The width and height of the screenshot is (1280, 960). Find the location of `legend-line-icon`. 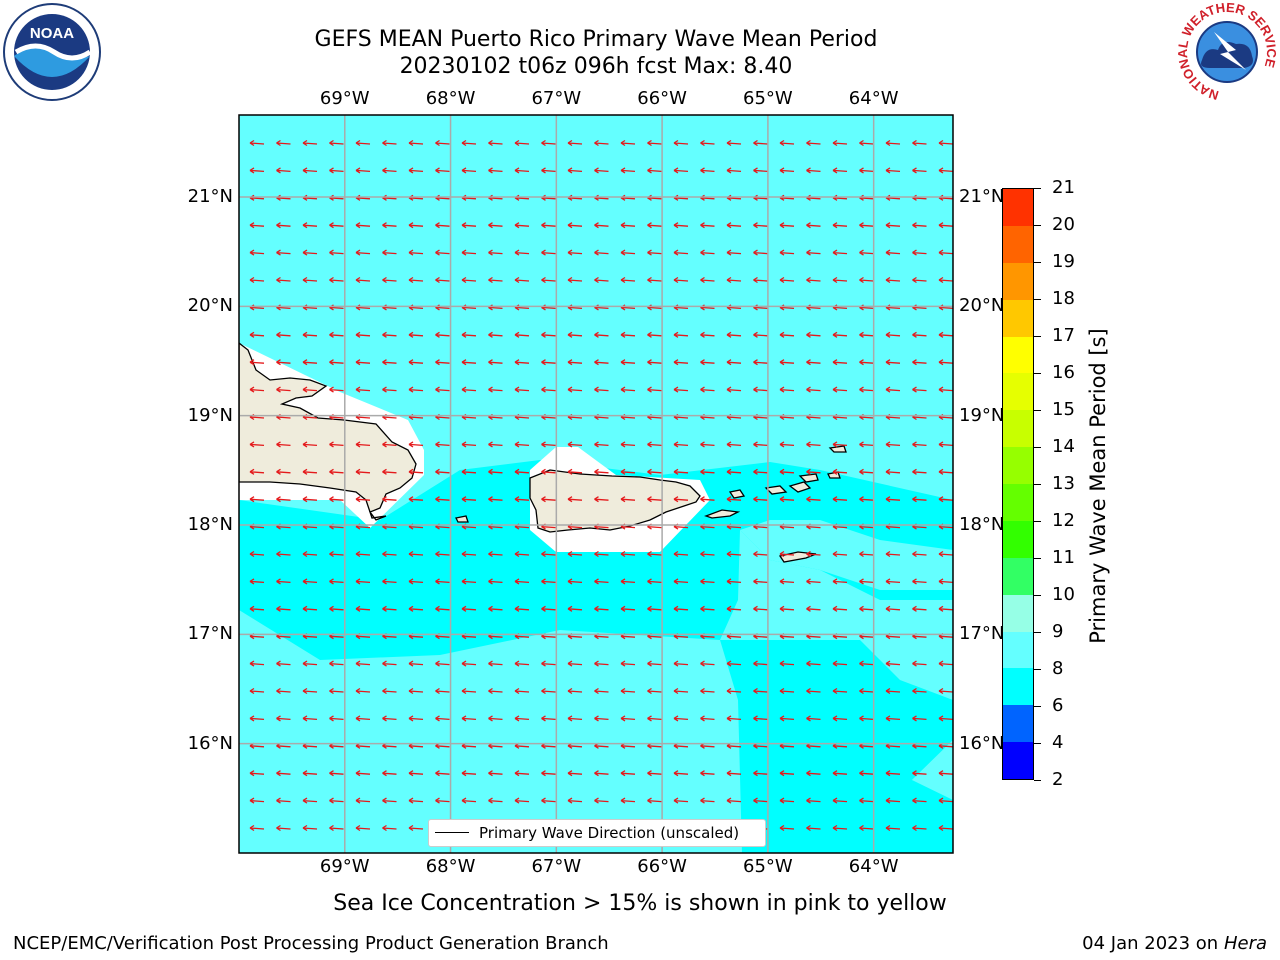

legend-line-icon is located at coordinates (452, 832).